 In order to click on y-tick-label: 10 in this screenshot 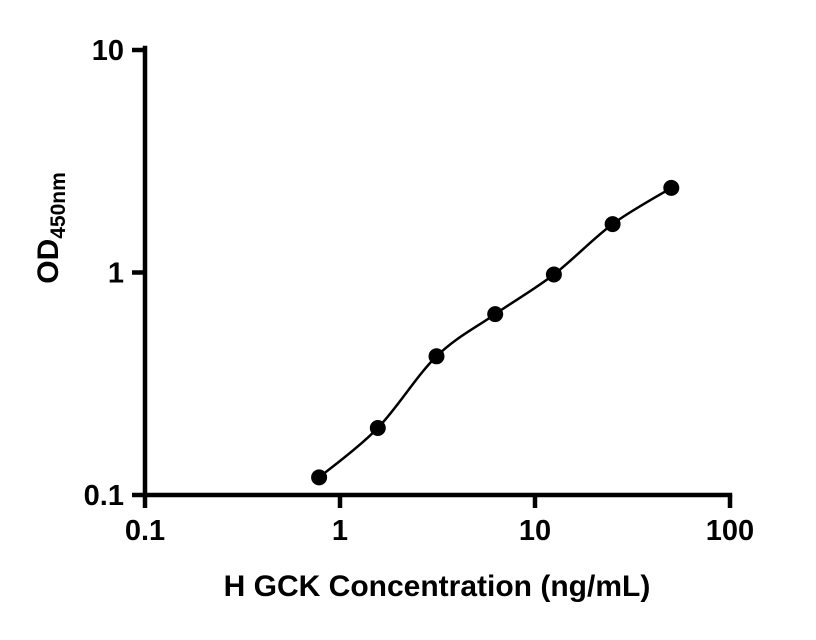, I will do `click(108, 51)`.